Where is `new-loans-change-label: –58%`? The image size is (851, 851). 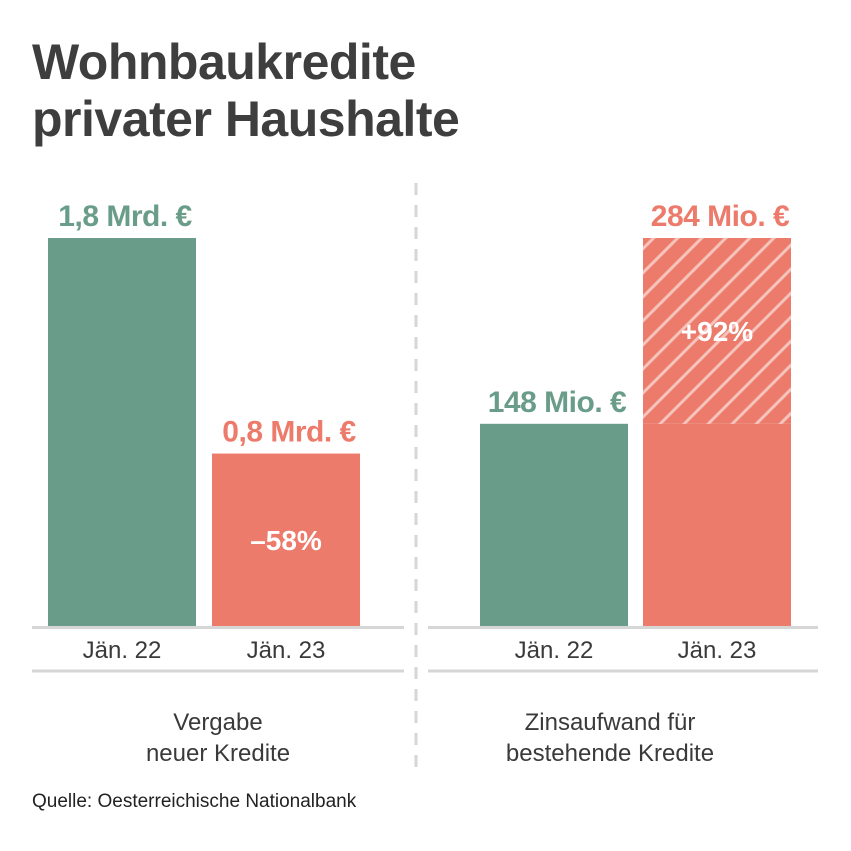
new-loans-change-label: –58% is located at coordinates (286, 540).